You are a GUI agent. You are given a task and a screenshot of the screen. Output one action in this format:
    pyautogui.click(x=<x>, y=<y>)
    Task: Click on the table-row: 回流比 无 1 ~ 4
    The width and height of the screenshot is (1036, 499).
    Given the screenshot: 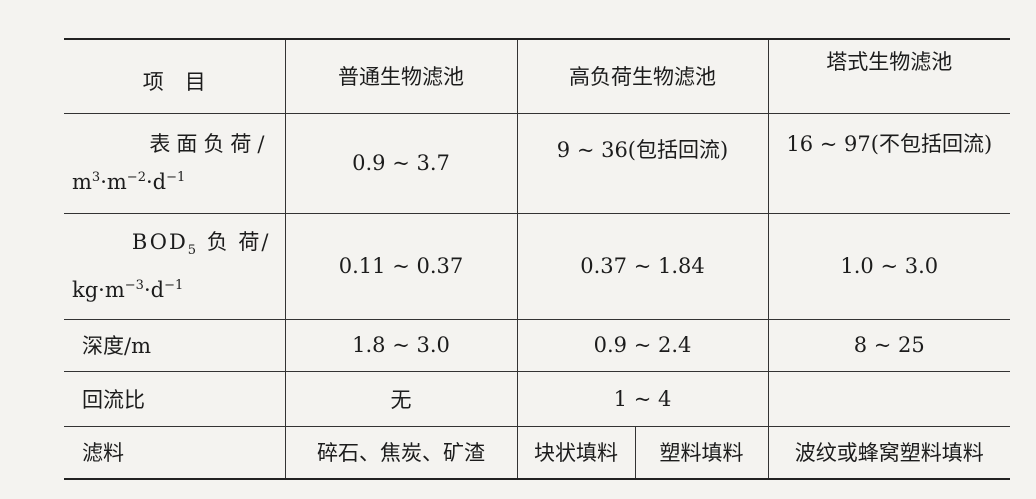 What is the action you would take?
    pyautogui.click(x=537, y=398)
    